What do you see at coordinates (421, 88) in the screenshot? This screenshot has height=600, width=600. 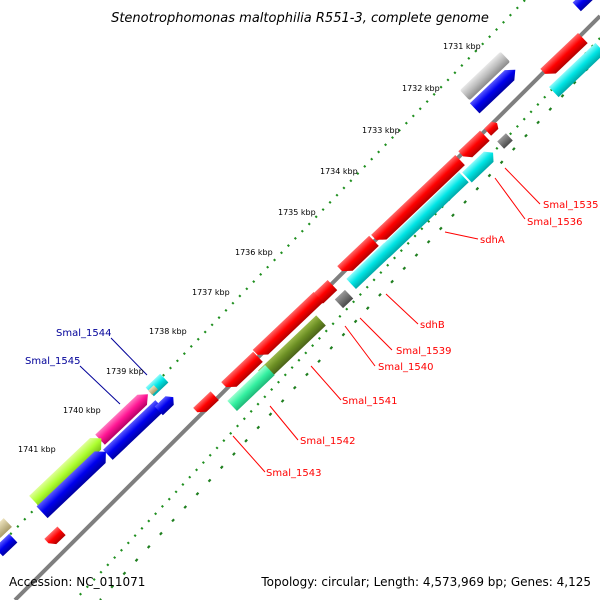 I see `tick-1732: 1732 kbp` at bounding box center [421, 88].